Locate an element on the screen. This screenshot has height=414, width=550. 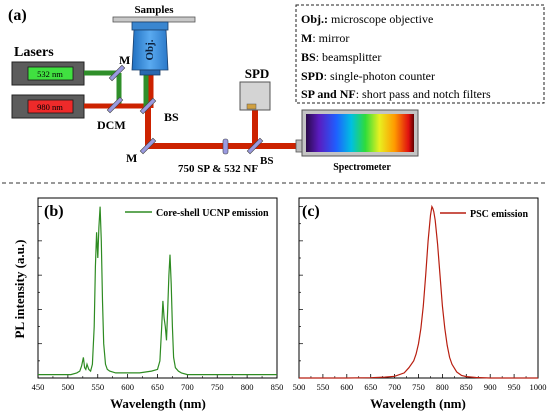
panel-c-y-ticks is located at coordinates (301, 292).